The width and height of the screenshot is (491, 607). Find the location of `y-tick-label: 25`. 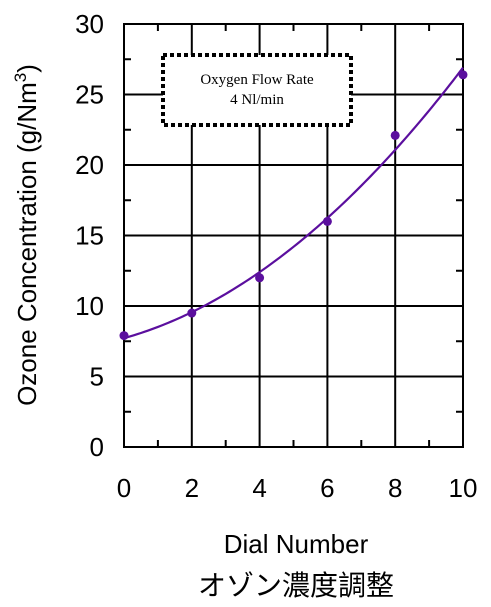

y-tick-label: 25 is located at coordinates (89, 95).